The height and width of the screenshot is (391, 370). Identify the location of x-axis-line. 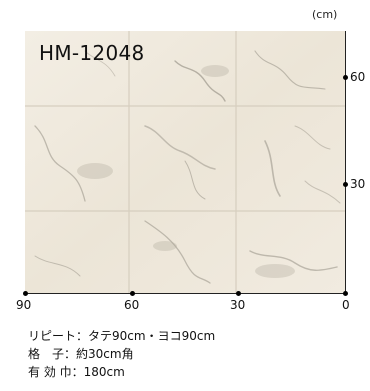
(185, 293).